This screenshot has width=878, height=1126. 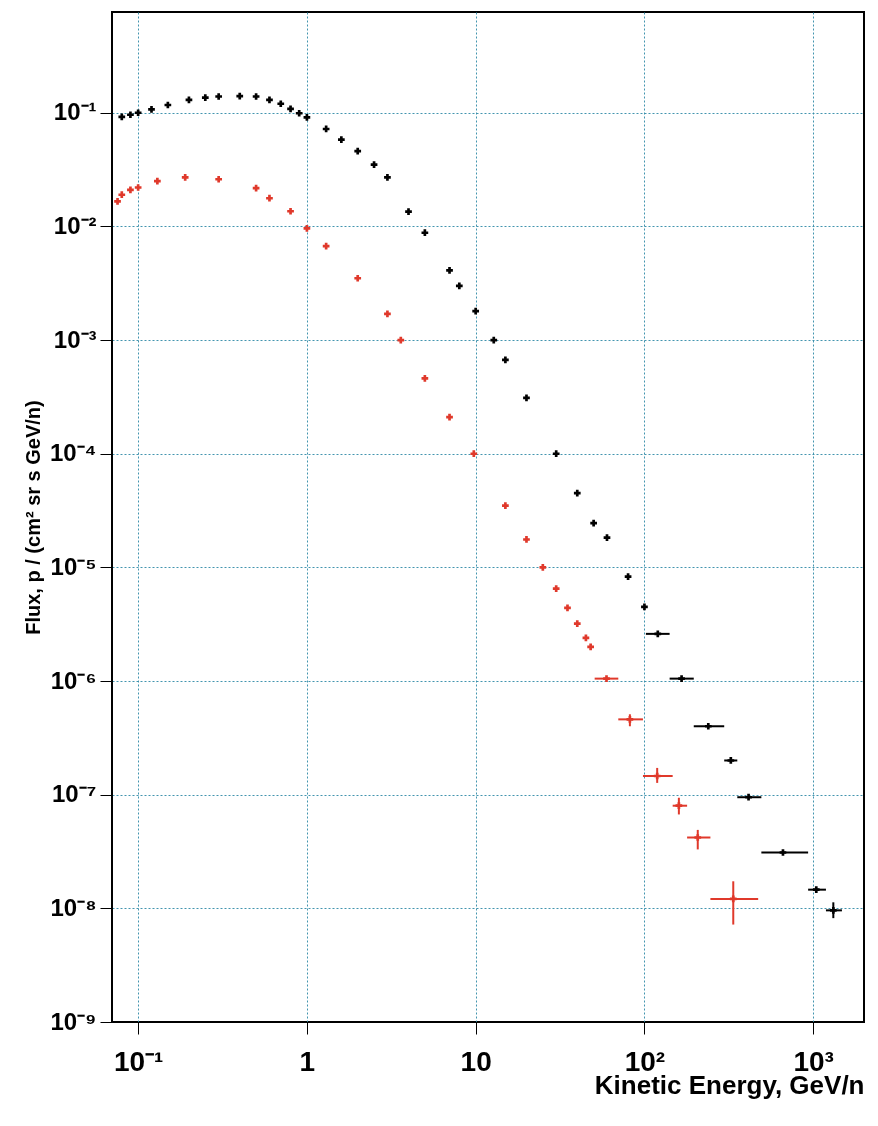 What do you see at coordinates (73, 453) in the screenshot?
I see `y-tick-label: 10⁻⁴` at bounding box center [73, 453].